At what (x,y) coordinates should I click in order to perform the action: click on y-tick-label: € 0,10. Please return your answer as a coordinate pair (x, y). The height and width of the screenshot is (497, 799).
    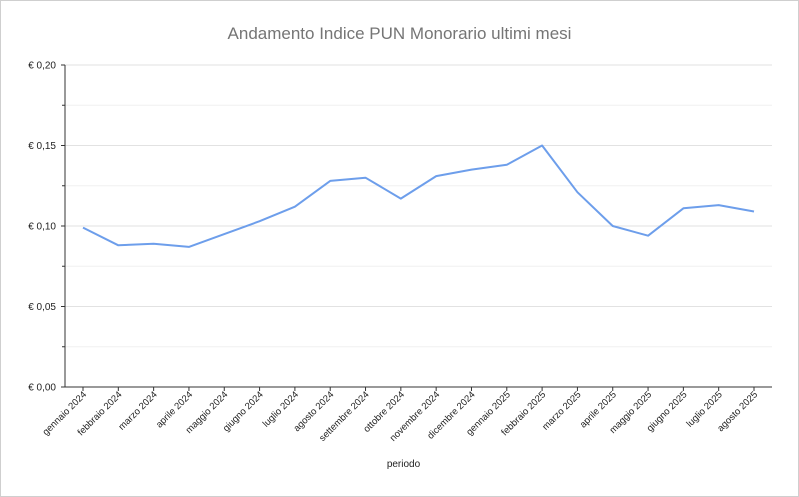
    Looking at the image, I should click on (42, 227).